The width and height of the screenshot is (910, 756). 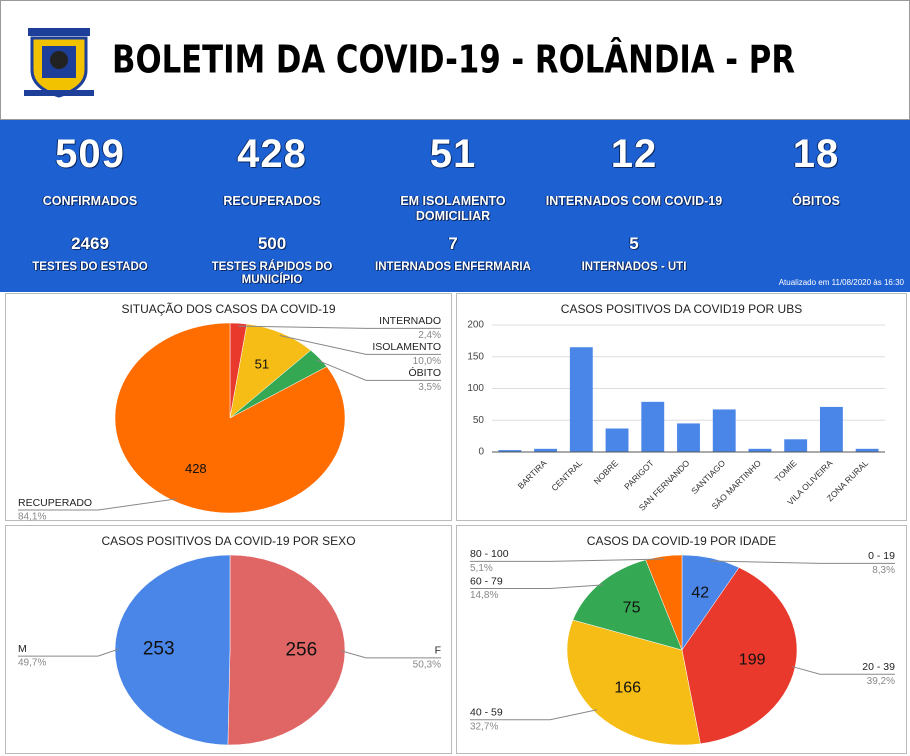 What do you see at coordinates (32, 663) in the screenshot?
I see `percent-label: 49,7%` at bounding box center [32, 663].